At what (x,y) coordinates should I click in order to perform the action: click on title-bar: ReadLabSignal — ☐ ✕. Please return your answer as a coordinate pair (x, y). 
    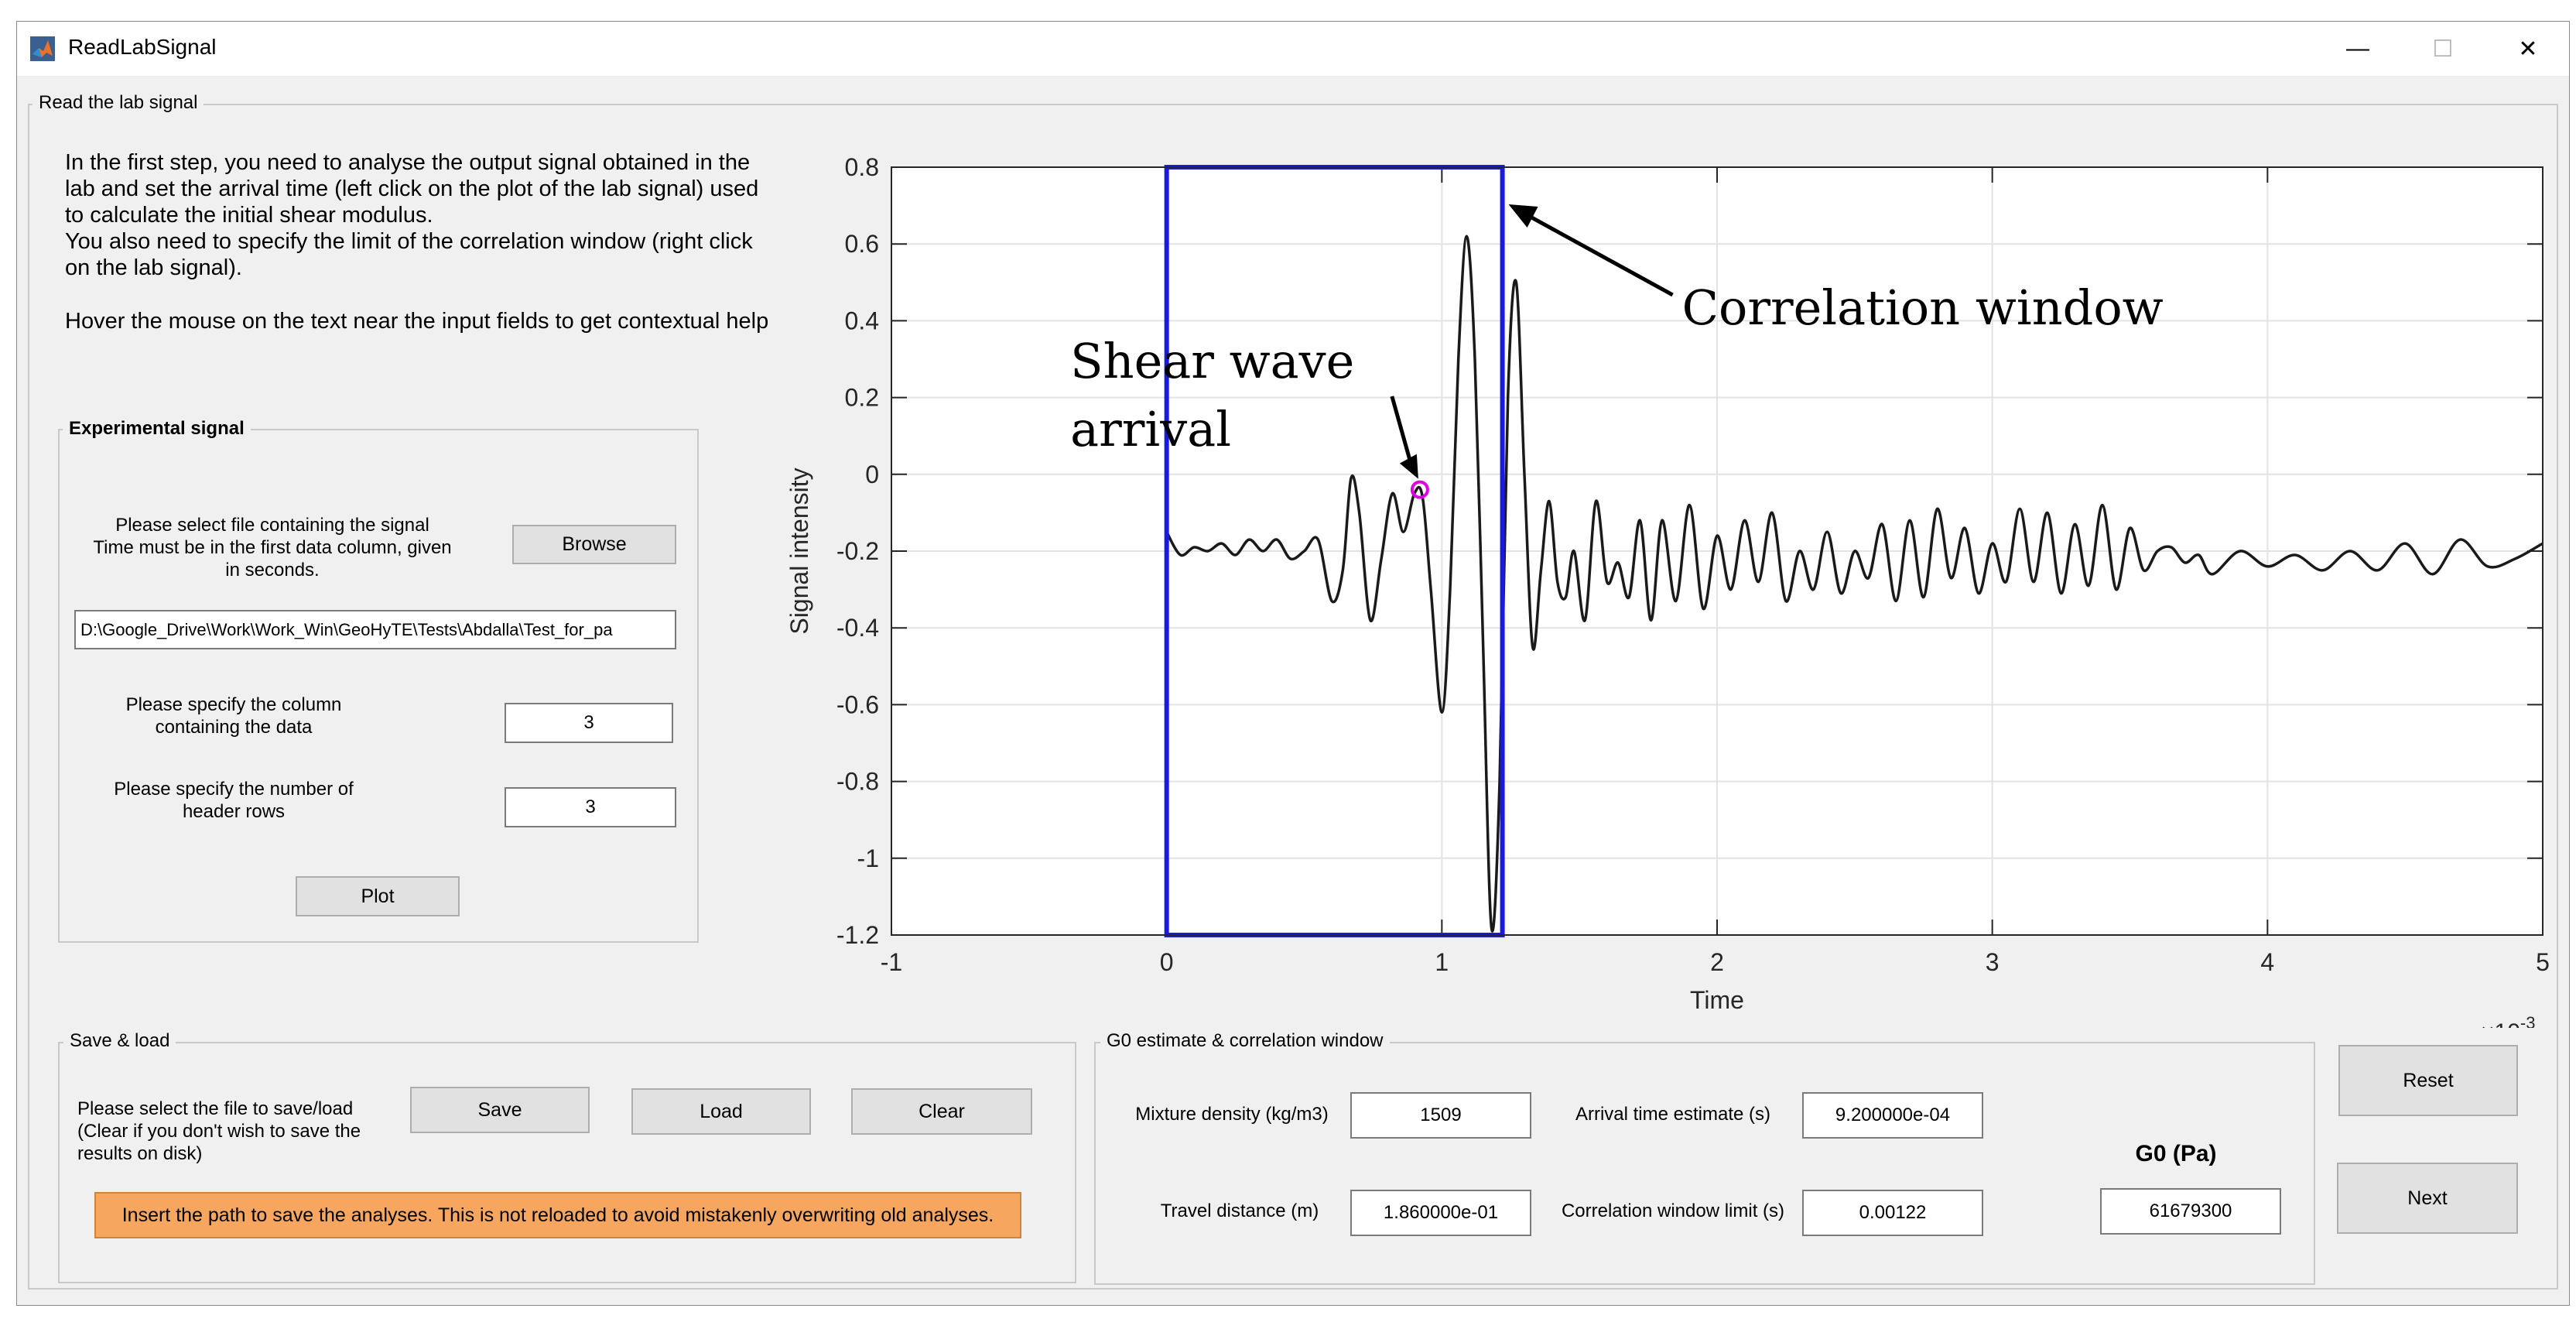
    Looking at the image, I should click on (1293, 49).